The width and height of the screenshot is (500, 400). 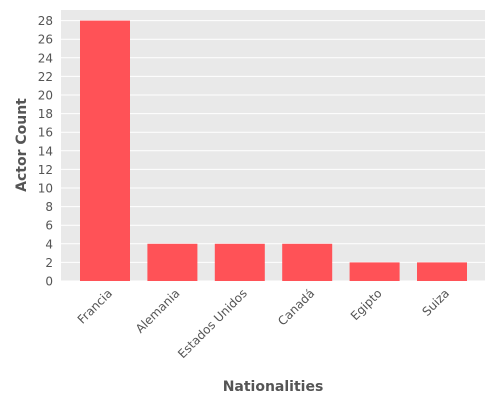 I want to click on y-tick-label: 0, so click(x=49, y=282).